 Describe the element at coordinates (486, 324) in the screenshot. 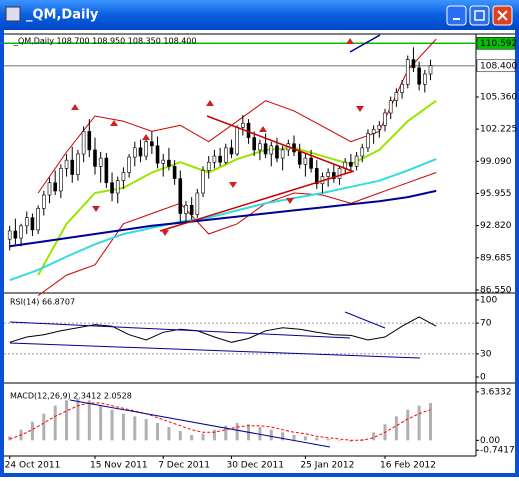

I see `y-tick-label: 70` at that location.